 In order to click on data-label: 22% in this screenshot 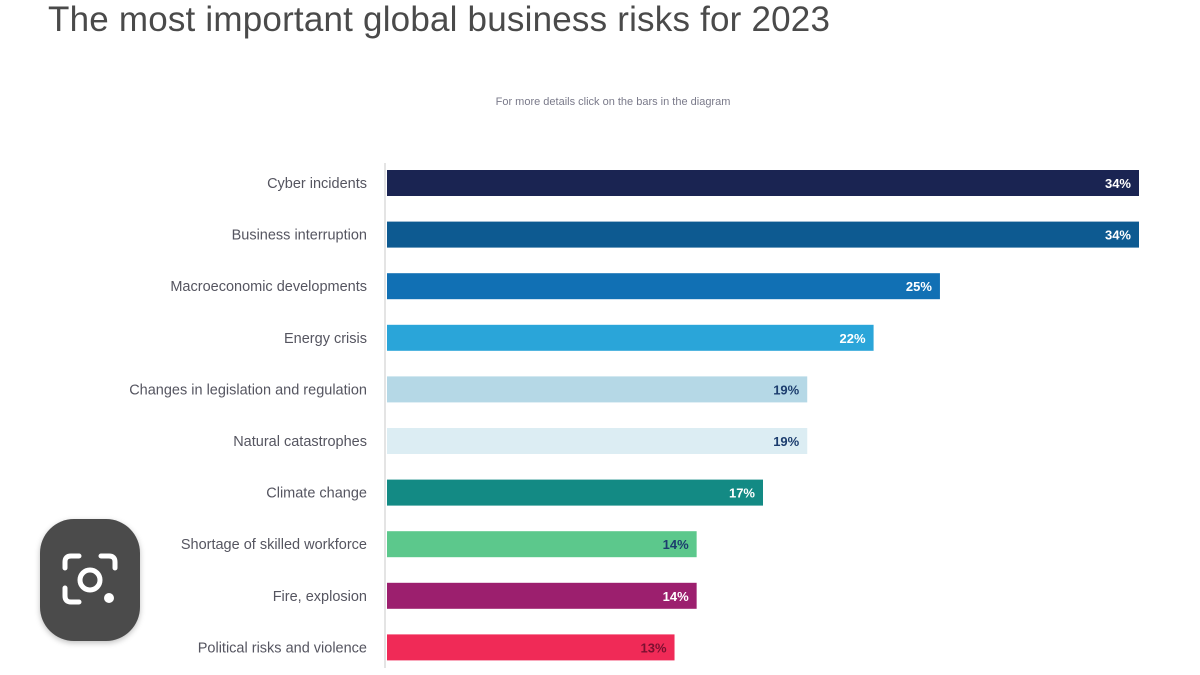, I will do `click(853, 338)`.